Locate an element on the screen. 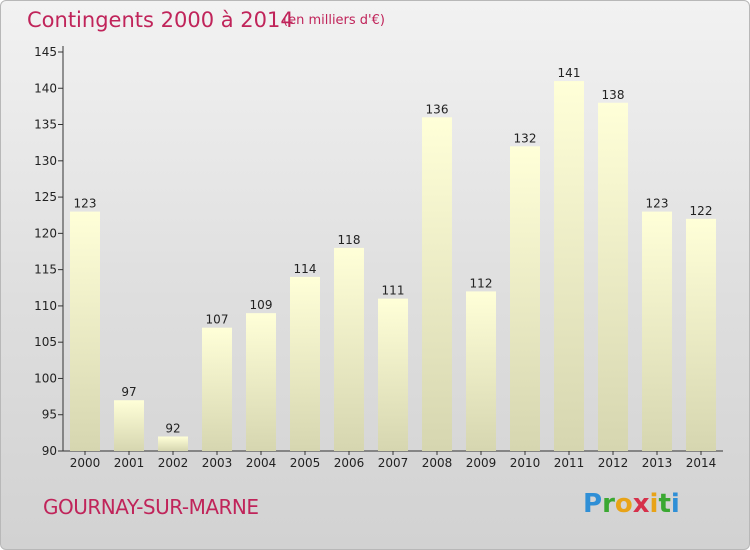 This screenshot has width=750, height=550. bar-value-label: 138 is located at coordinates (613, 95).